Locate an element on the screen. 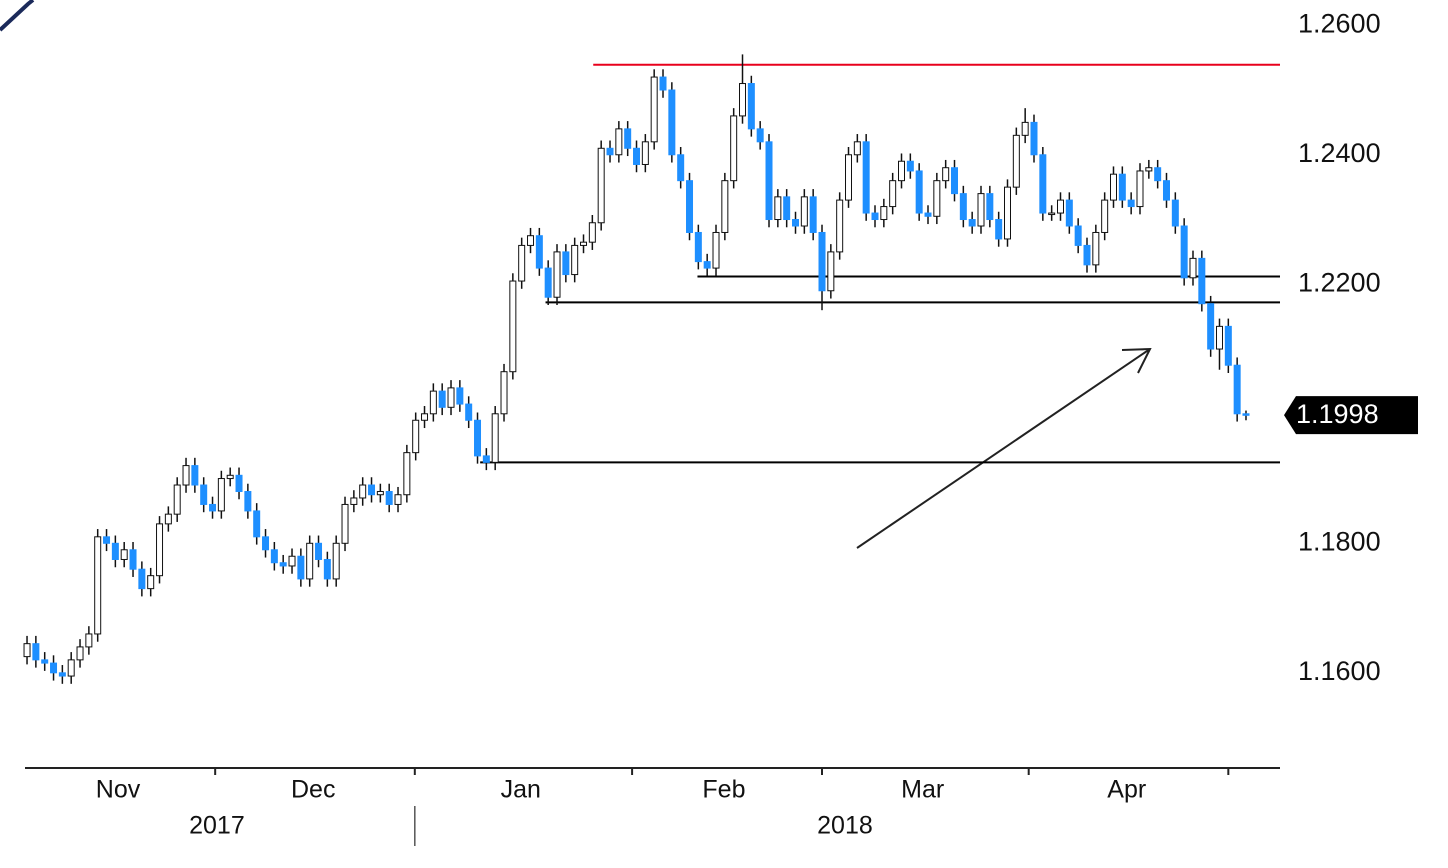  y-tick-label: 1.2600 is located at coordinates (1339, 23).